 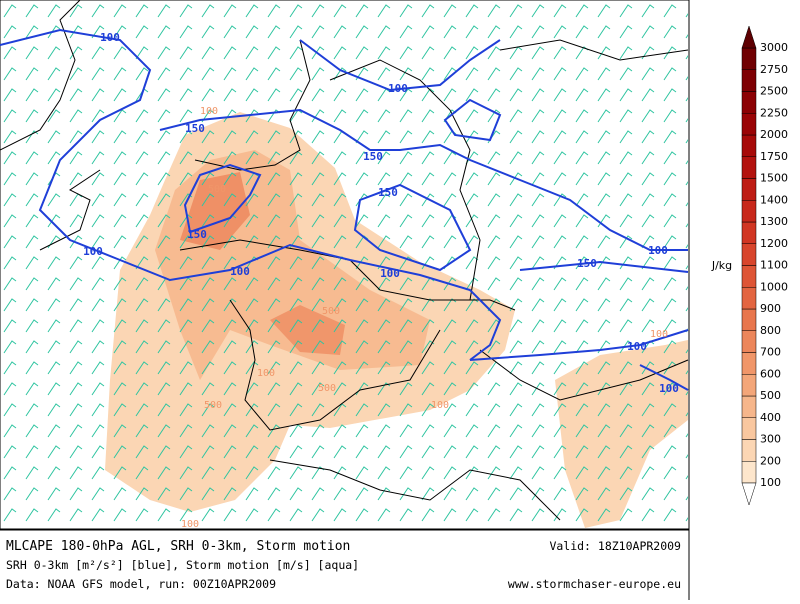 I want to click on colorbar-bottom, so click(x=749, y=494).